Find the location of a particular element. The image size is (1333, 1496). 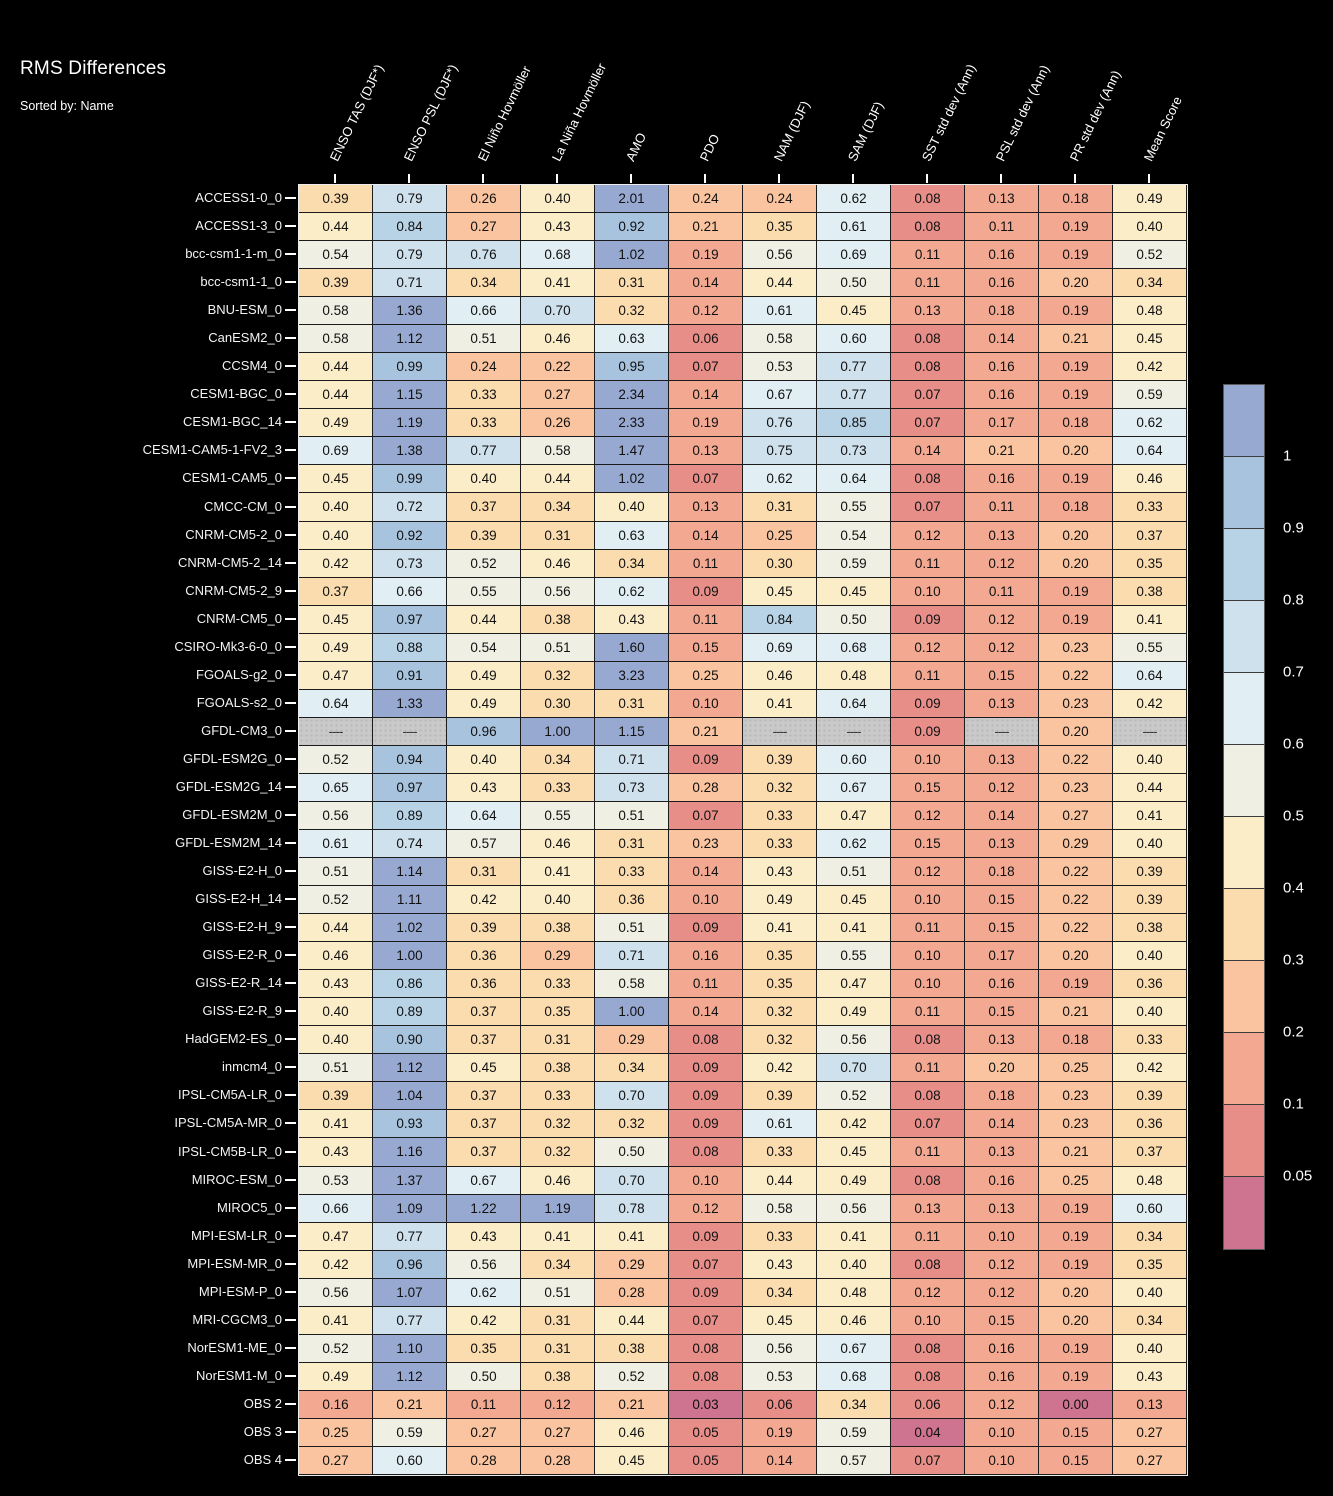

heatmap-cell: 0.61 is located at coordinates (854, 227).